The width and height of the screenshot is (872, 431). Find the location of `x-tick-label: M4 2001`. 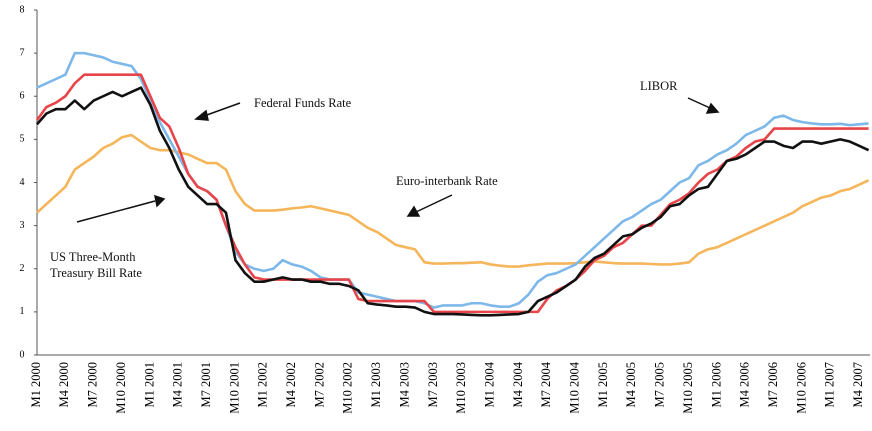

x-tick-label: M4 2001 is located at coordinates (178, 385).